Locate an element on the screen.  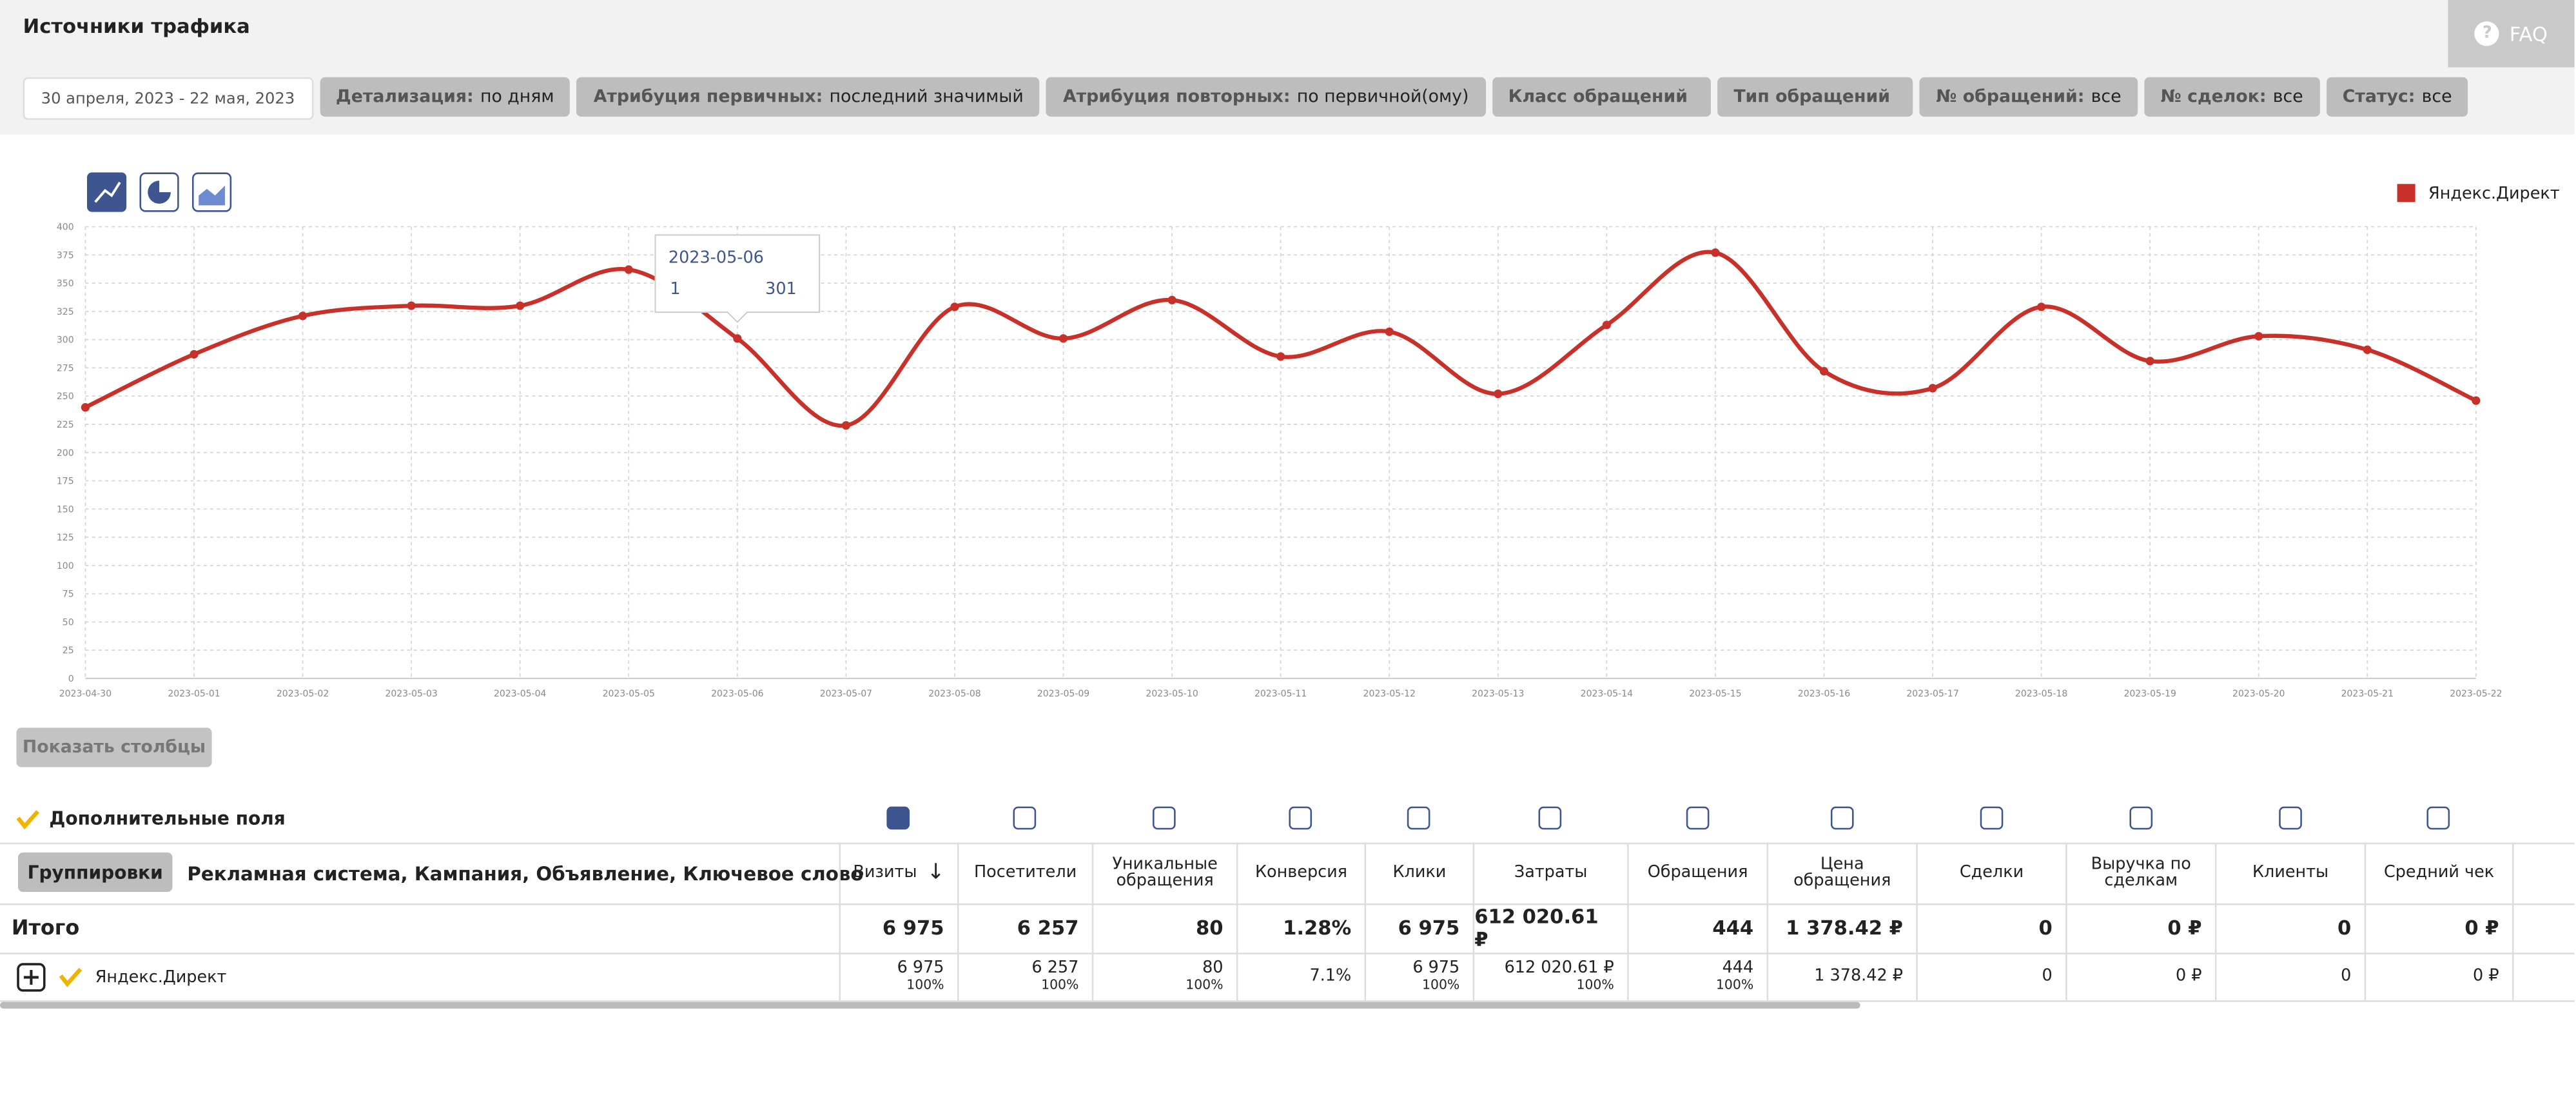
x-tick-label: 2023-05-20 is located at coordinates (2258, 694).